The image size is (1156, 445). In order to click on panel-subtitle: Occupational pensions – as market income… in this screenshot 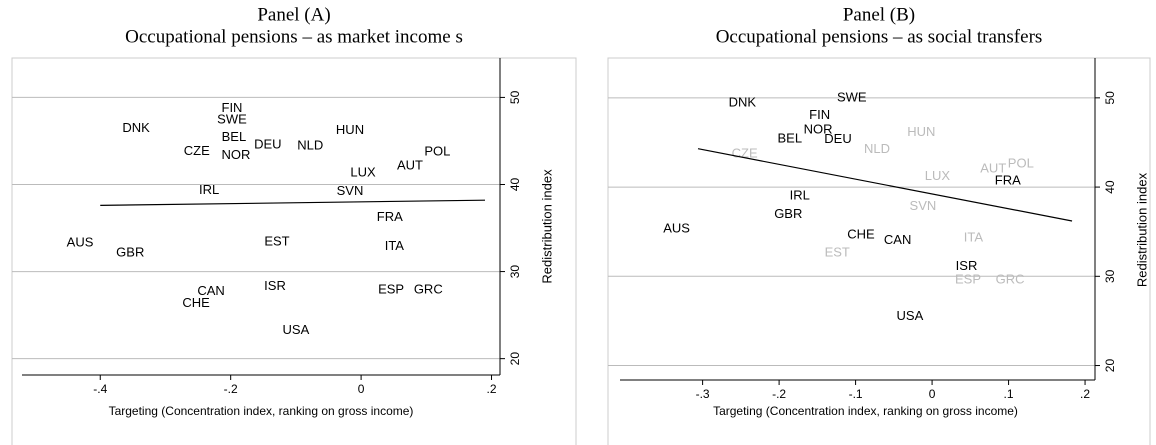, I will do `click(294, 36)`.